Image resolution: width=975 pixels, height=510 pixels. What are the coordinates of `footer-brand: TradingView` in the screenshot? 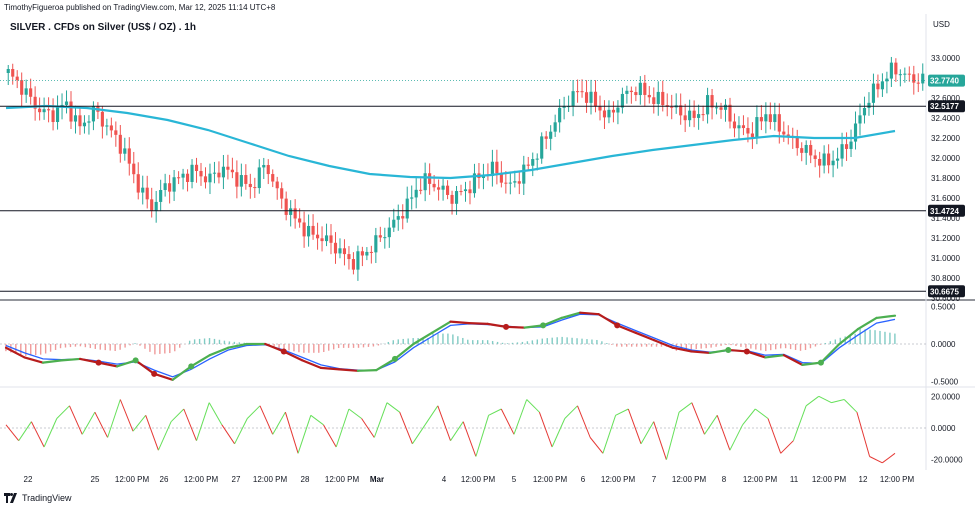 It's located at (38, 498).